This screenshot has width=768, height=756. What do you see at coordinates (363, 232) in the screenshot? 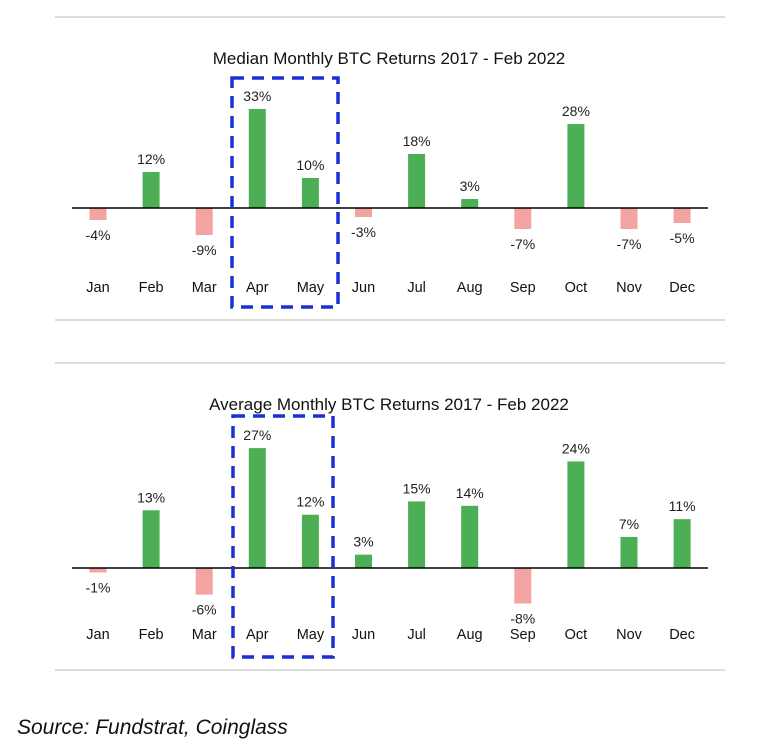
I see `data-label: -3%` at bounding box center [363, 232].